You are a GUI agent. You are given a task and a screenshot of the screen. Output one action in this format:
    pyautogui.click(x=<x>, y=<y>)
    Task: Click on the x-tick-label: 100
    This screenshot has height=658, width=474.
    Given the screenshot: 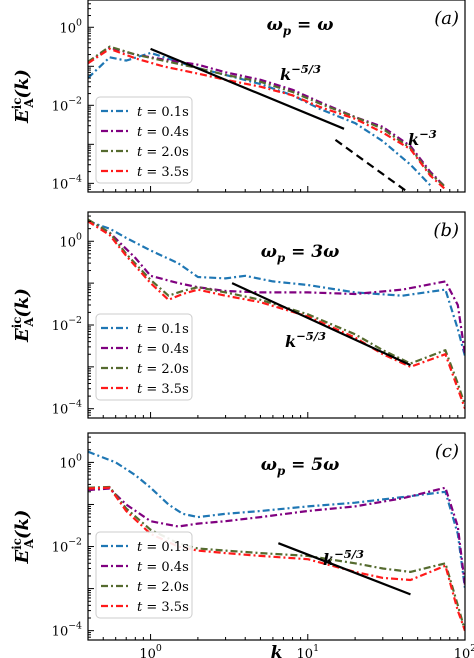 What is the action you would take?
    pyautogui.click(x=150, y=650)
    